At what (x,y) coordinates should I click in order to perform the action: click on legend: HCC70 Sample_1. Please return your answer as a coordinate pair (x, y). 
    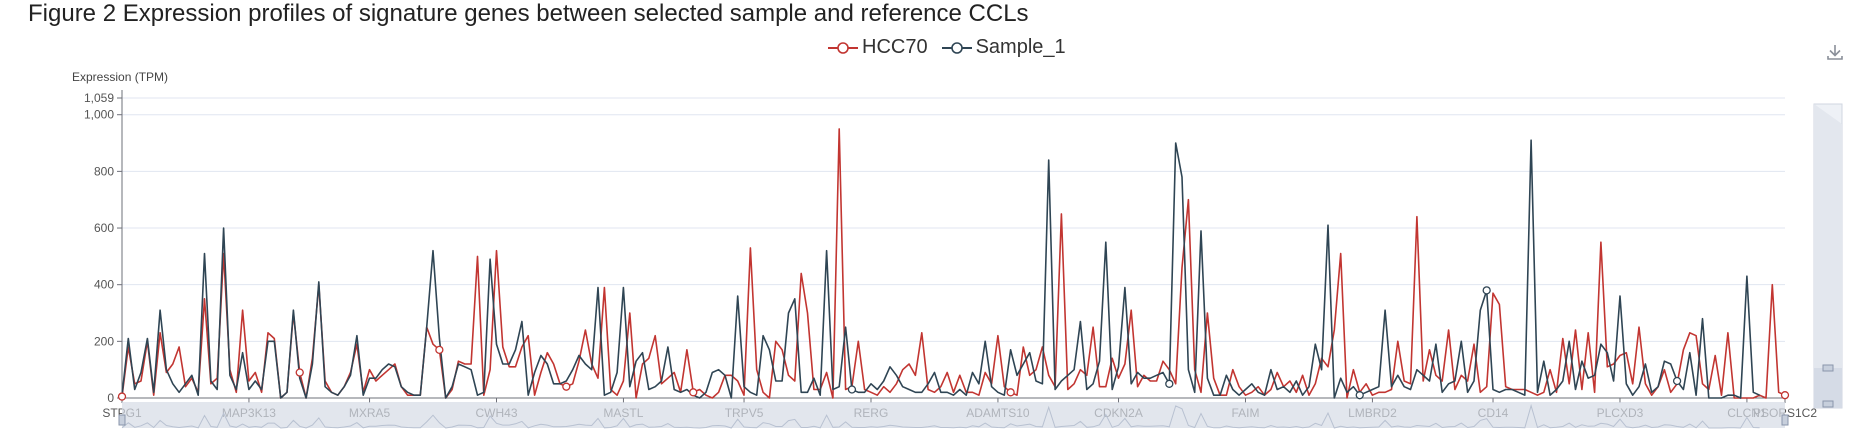
    Looking at the image, I should click on (947, 47).